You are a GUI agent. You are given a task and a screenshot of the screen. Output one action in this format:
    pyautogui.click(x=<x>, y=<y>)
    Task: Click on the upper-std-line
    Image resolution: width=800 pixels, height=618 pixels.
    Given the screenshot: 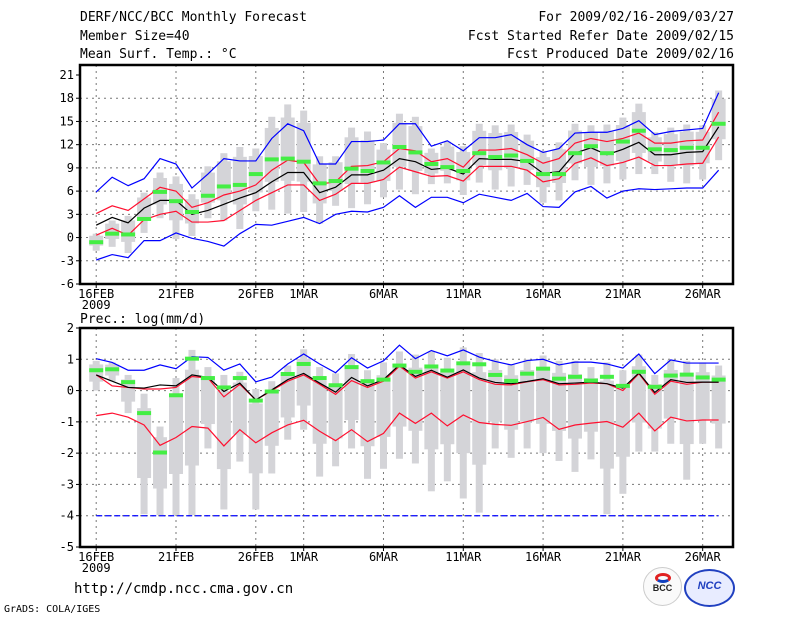 What is the action you would take?
    pyautogui.click(x=407, y=383)
    